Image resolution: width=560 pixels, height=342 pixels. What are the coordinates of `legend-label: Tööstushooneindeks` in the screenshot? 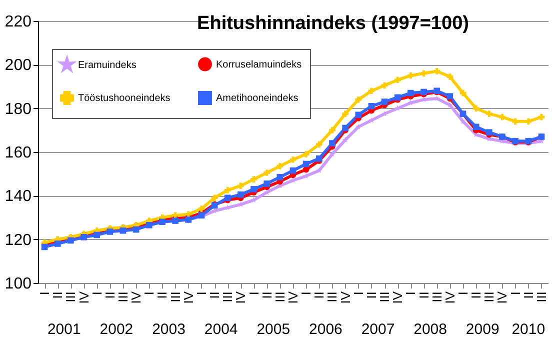 It's located at (124, 98).